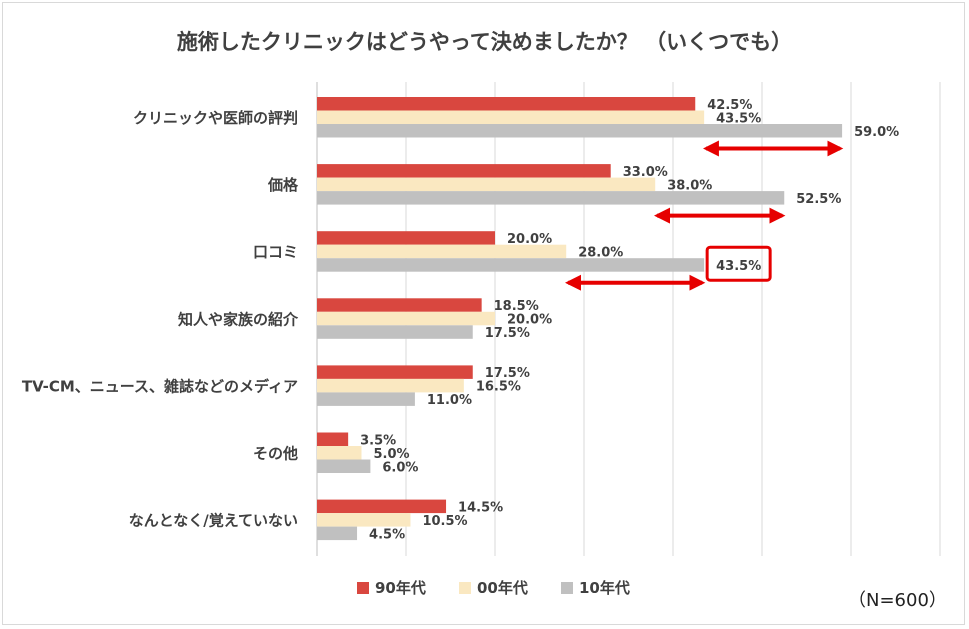  I want to click on chart-title: 施術したクリニックはどうやって決めましたか？ （いくつでも）, so click(484, 42).